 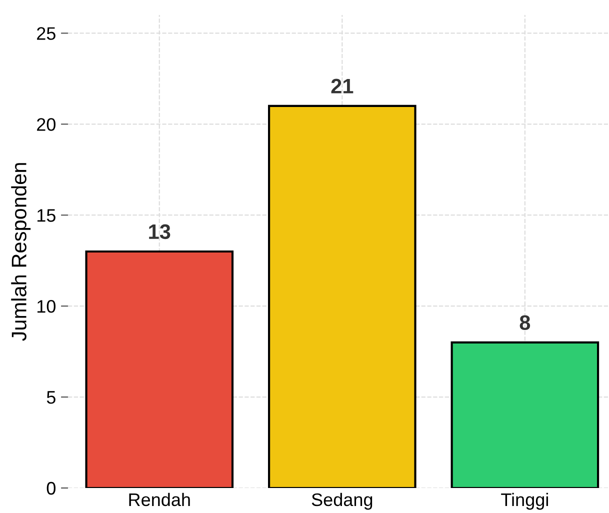 What do you see at coordinates (46, 215) in the screenshot?
I see `y-tick-label: 15` at bounding box center [46, 215].